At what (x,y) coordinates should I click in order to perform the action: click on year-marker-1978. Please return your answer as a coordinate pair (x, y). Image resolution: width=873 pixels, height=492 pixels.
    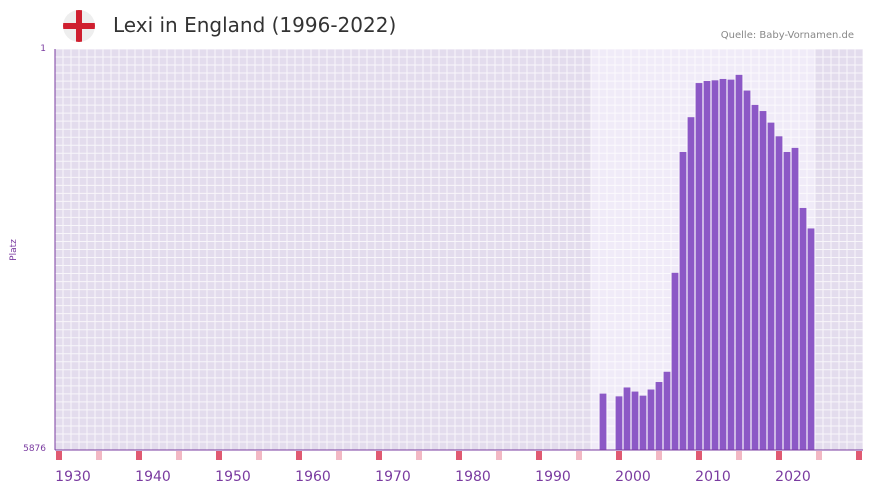
    Looking at the image, I should click on (459, 455).